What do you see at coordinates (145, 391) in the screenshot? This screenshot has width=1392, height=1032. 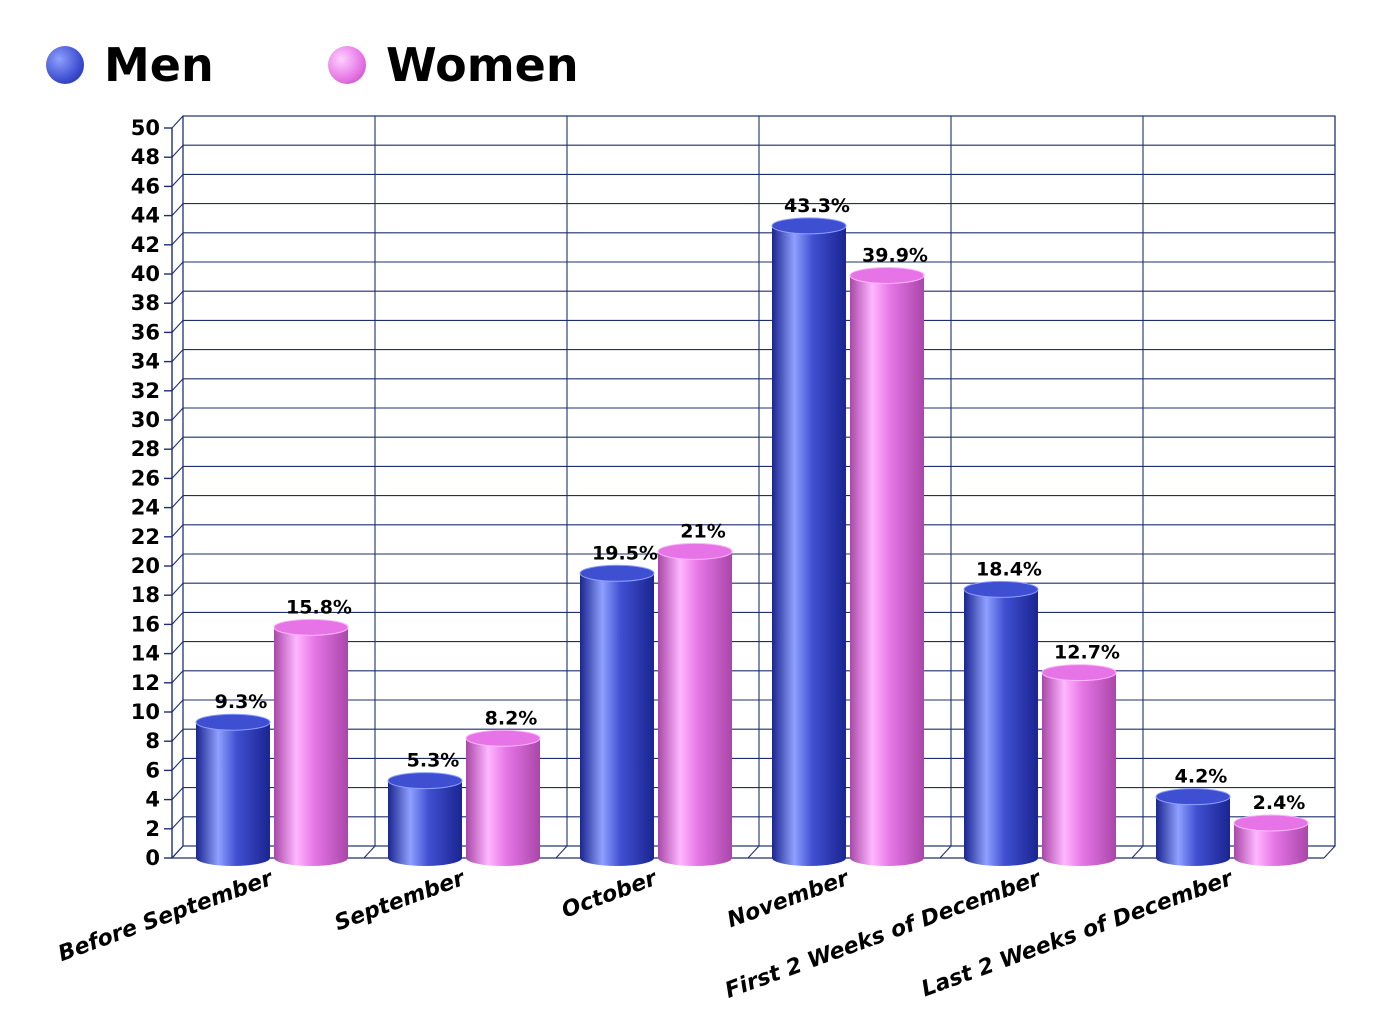 I see `y-tick-label: 32` at bounding box center [145, 391].